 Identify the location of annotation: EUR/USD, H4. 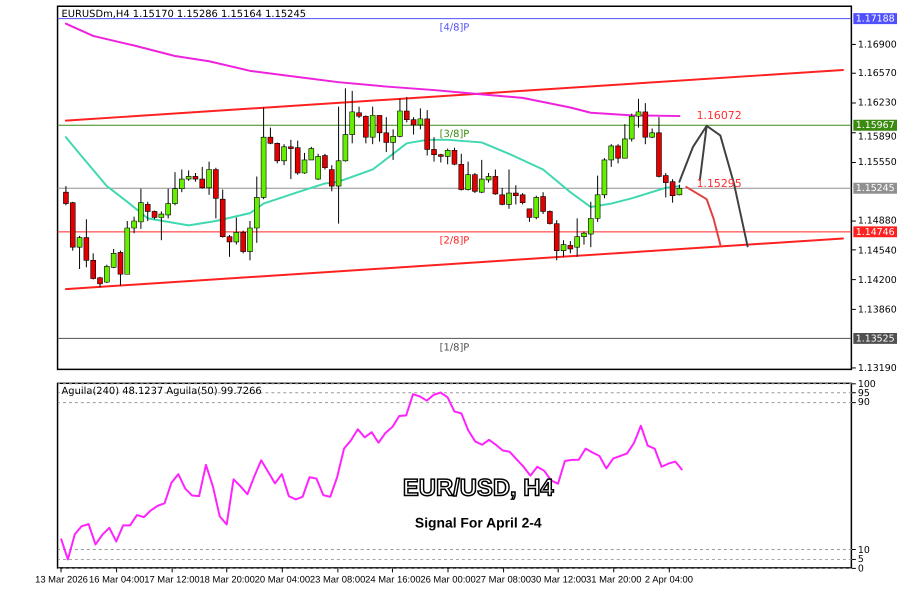
(478, 488).